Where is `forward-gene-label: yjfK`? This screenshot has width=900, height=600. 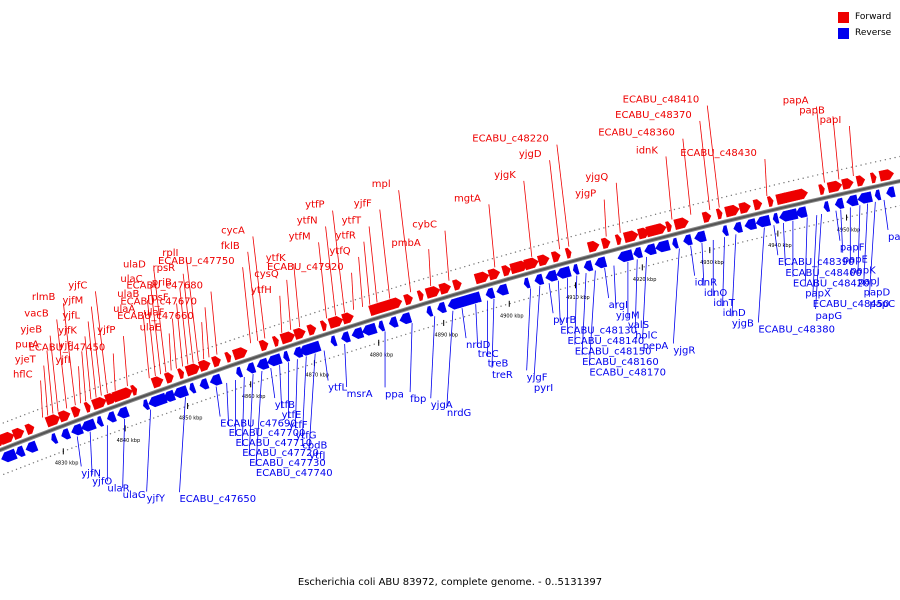
forward-gene-label: yjfK is located at coordinates (67, 330).